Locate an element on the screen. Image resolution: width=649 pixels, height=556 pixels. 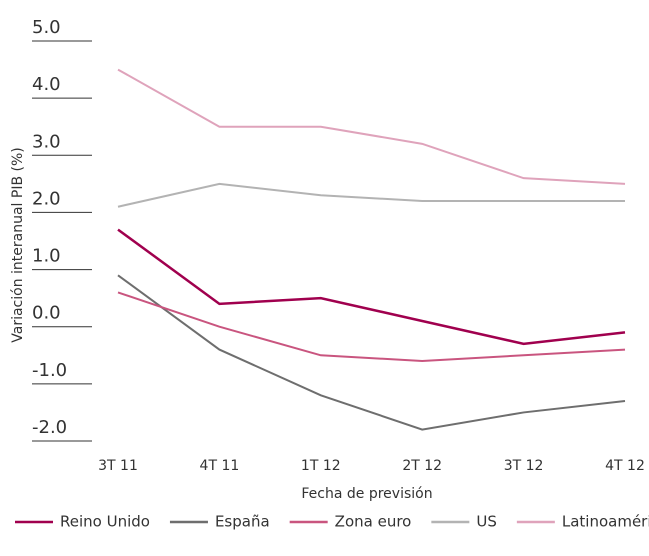
x-tick-label: 3T 12 is located at coordinates (524, 466).